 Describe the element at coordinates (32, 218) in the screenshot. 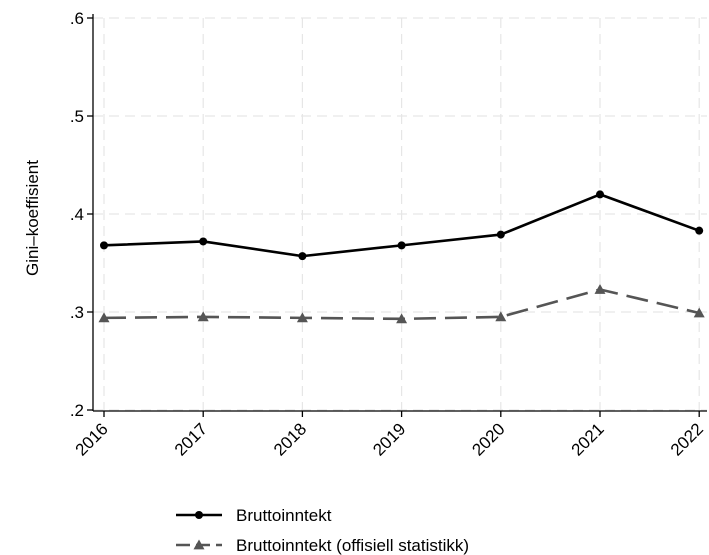

I see `y-axis-label: Gini–koeffisient` at that location.